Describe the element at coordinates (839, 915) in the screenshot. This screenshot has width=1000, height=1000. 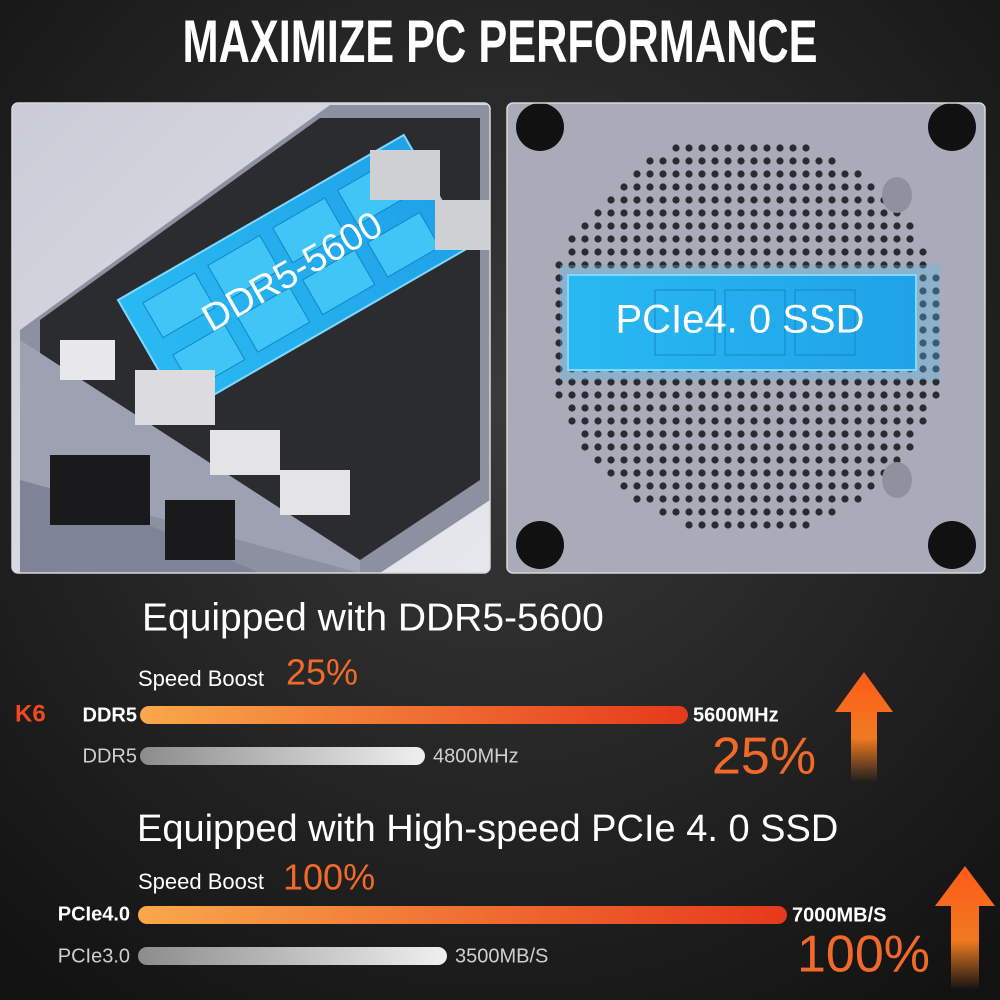
I see `row-value: 7000MB/S` at that location.